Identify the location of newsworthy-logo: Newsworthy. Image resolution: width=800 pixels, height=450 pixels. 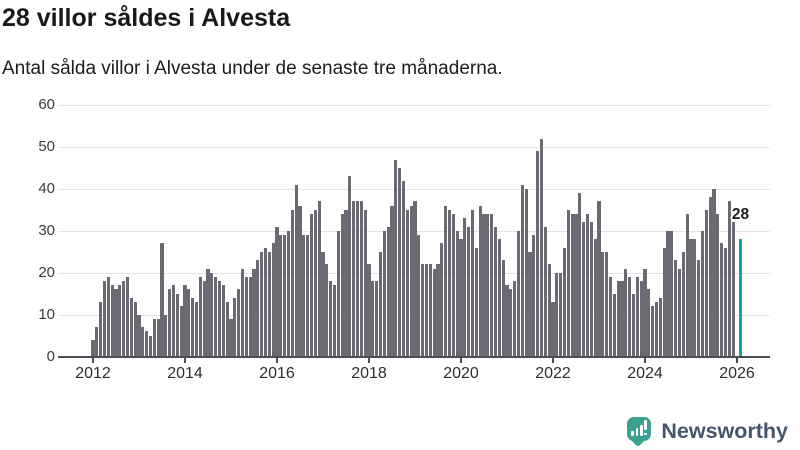
(707, 431).